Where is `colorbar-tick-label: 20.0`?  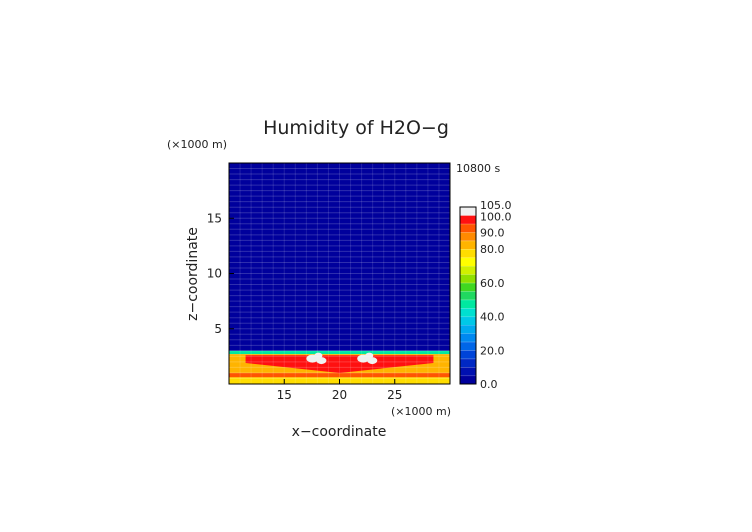 colorbar-tick-label: 20.0 is located at coordinates (492, 350).